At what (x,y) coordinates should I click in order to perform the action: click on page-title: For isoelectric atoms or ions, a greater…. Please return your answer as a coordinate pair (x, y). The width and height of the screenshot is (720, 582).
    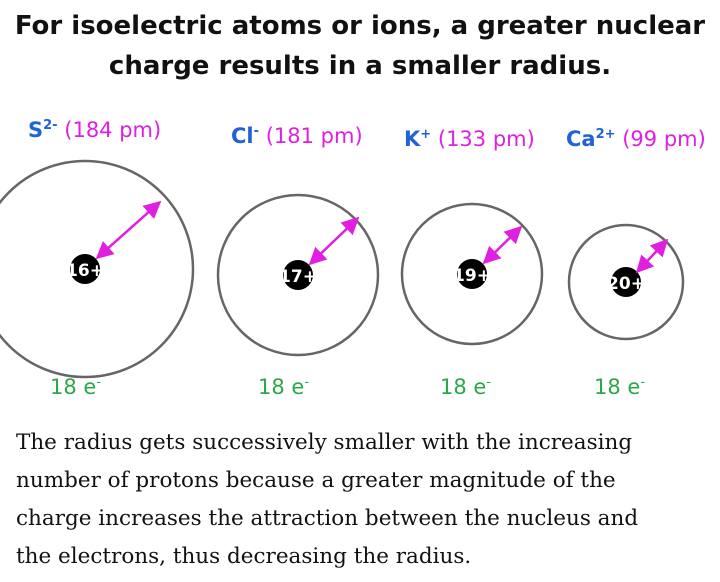
    Looking at the image, I should click on (360, 46).